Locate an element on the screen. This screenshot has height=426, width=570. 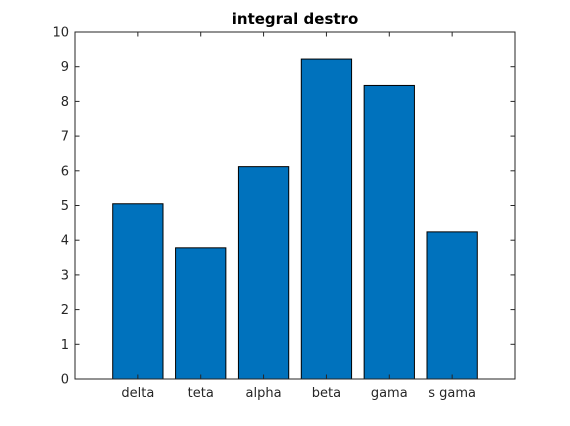
x-tick-label: gama is located at coordinates (389, 393).